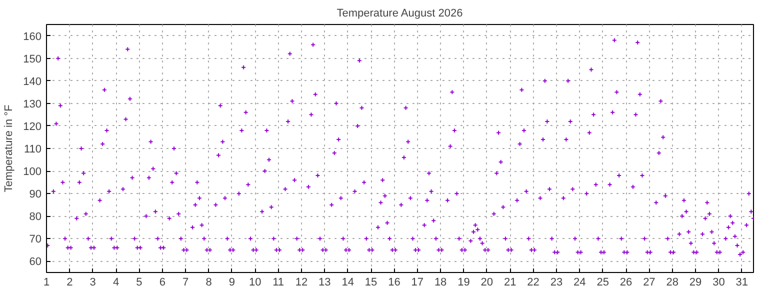 The height and width of the screenshot is (288, 768). Describe the element at coordinates (35, 194) in the screenshot. I see `y-tick-label: 90` at that location.